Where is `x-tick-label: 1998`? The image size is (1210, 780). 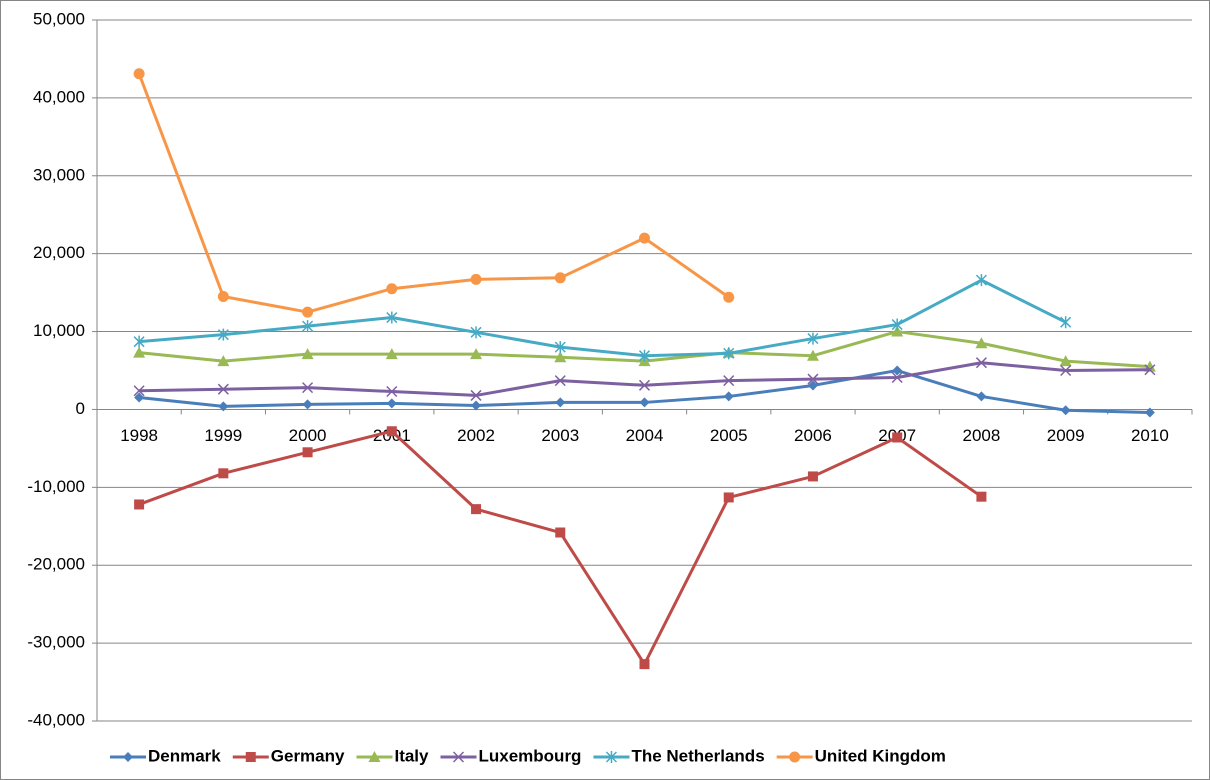
x-tick-label: 1998 is located at coordinates (139, 435).